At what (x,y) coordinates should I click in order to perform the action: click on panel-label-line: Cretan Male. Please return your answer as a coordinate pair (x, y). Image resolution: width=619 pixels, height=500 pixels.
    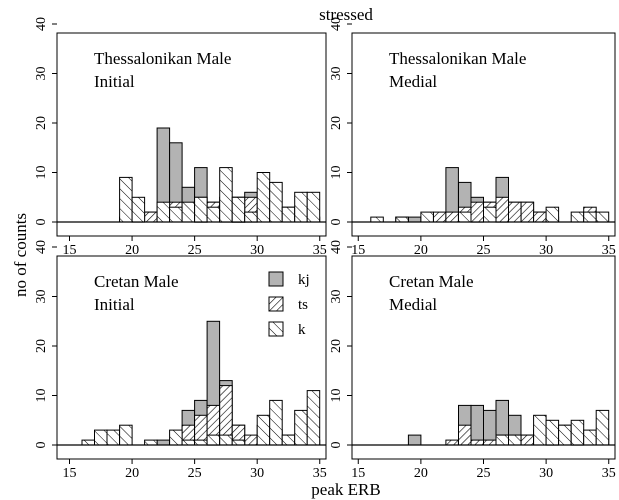
    Looking at the image, I should click on (431, 281).